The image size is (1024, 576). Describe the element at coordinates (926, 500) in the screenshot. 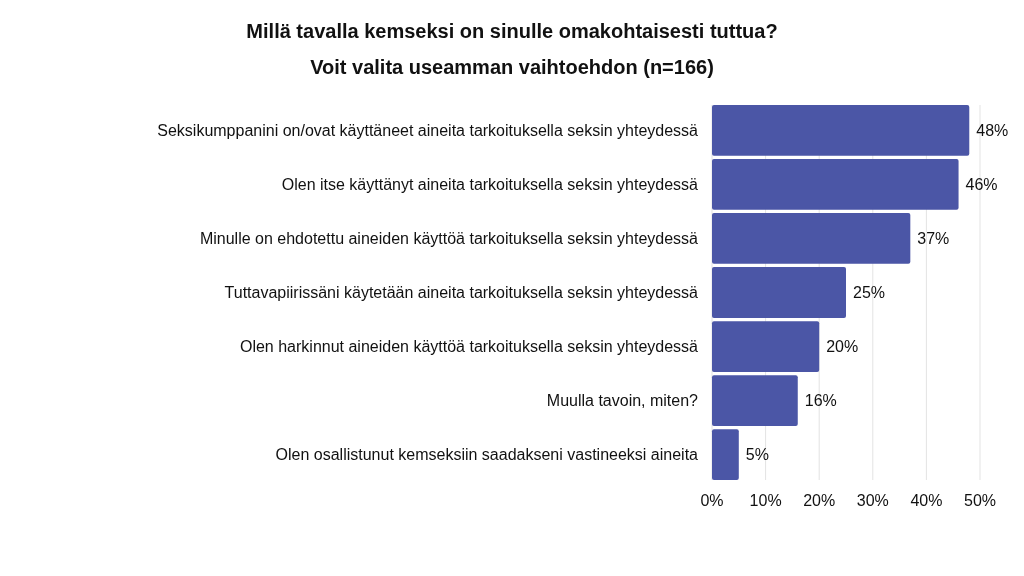

I see `x-tick-label: 40%` at that location.